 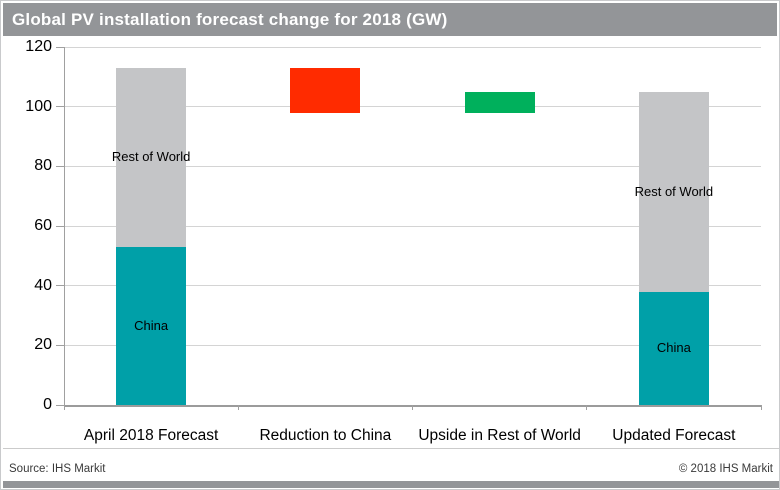 I want to click on bar-segment-reduction-to-china, so click(x=325, y=90).